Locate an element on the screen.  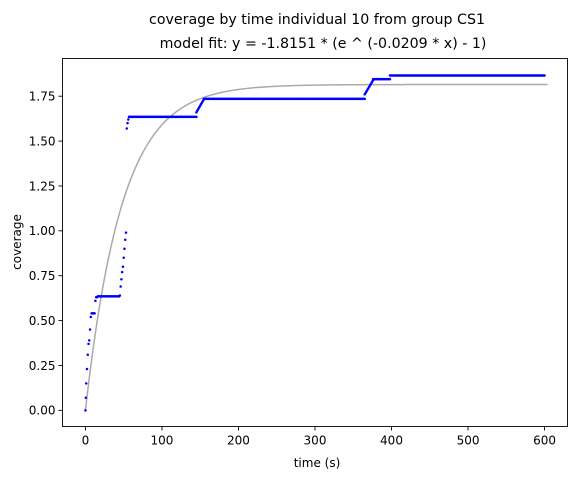
y-axis-label: coverage is located at coordinates (17, 242).